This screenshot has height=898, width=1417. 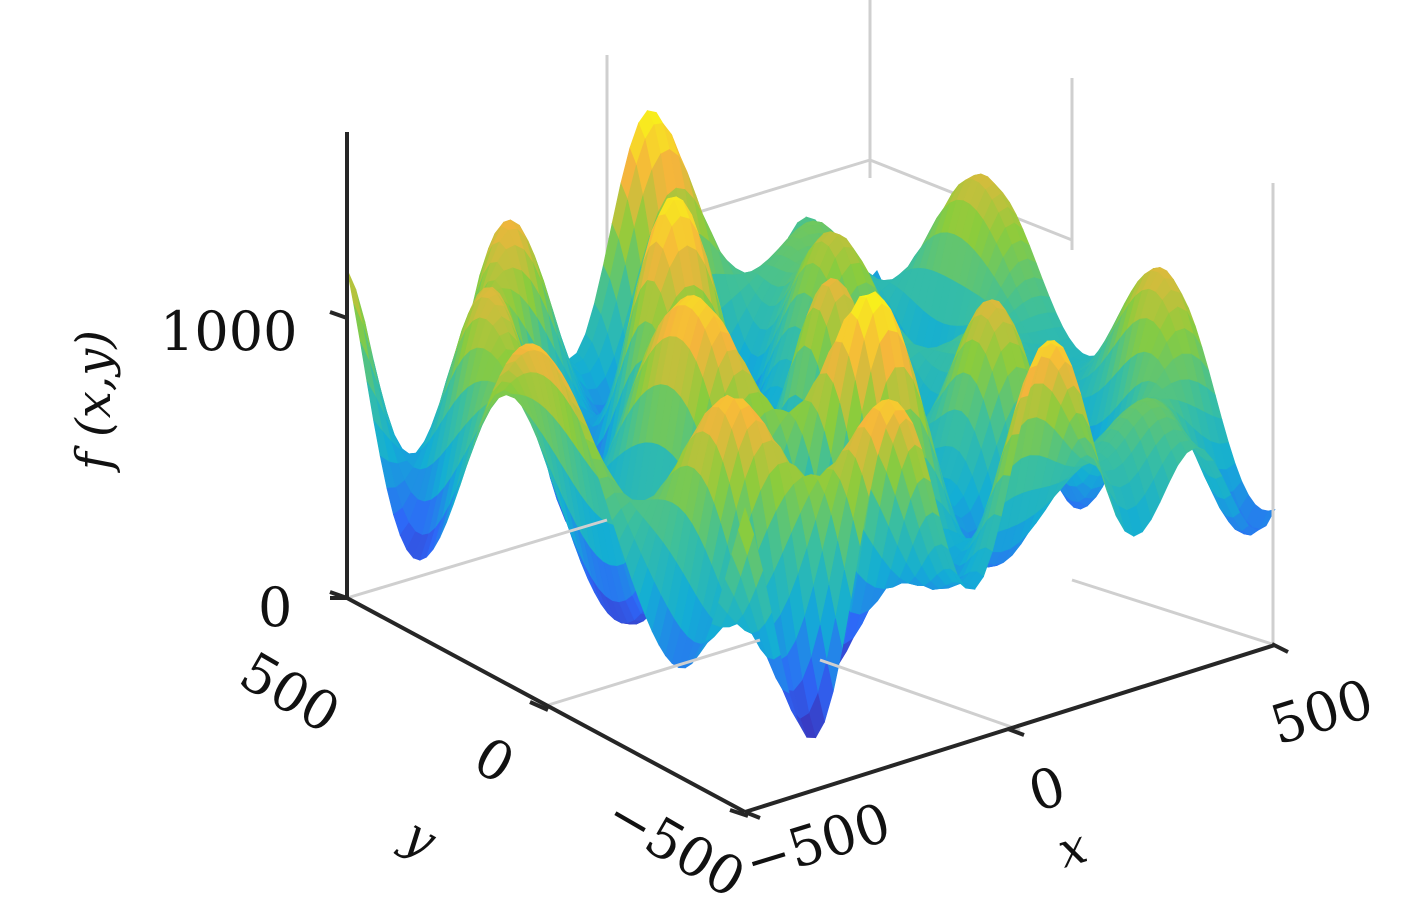 What do you see at coordinates (752, 815) in the screenshot?
I see `x-tick-neg500` at bounding box center [752, 815].